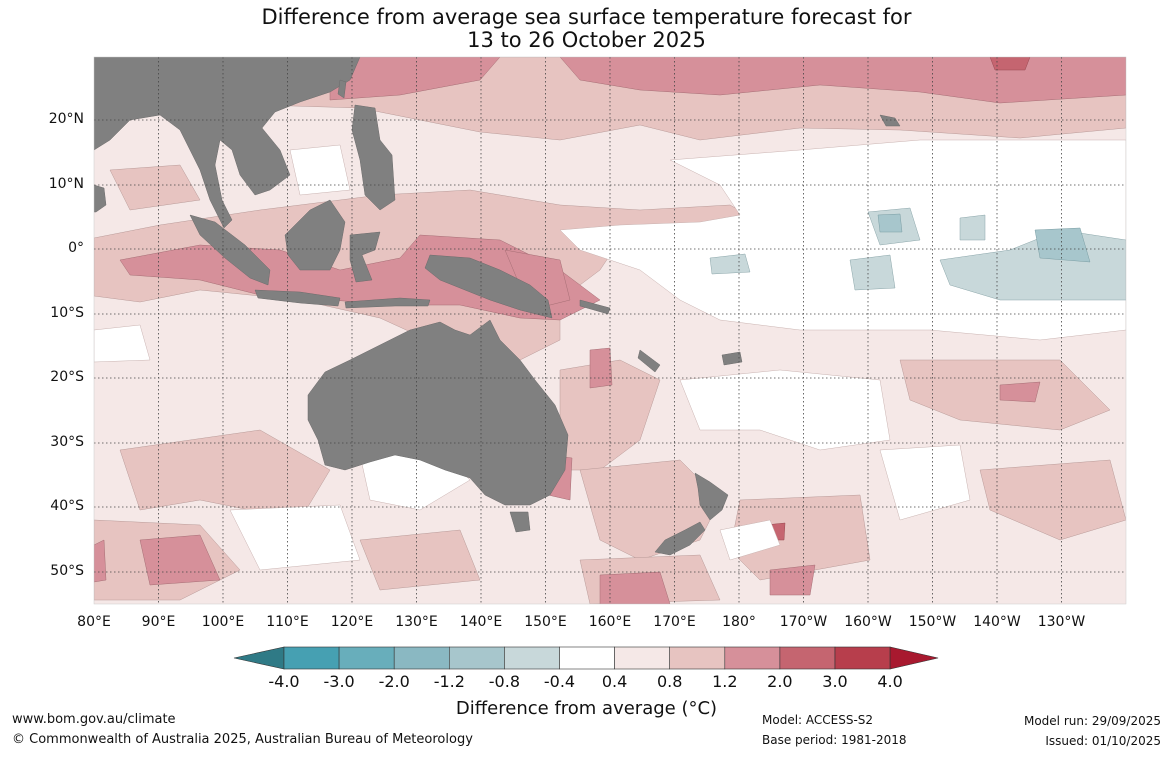 This screenshot has height=770, width=1173. What do you see at coordinates (315, 235) in the screenshot?
I see `borneo` at bounding box center [315, 235].